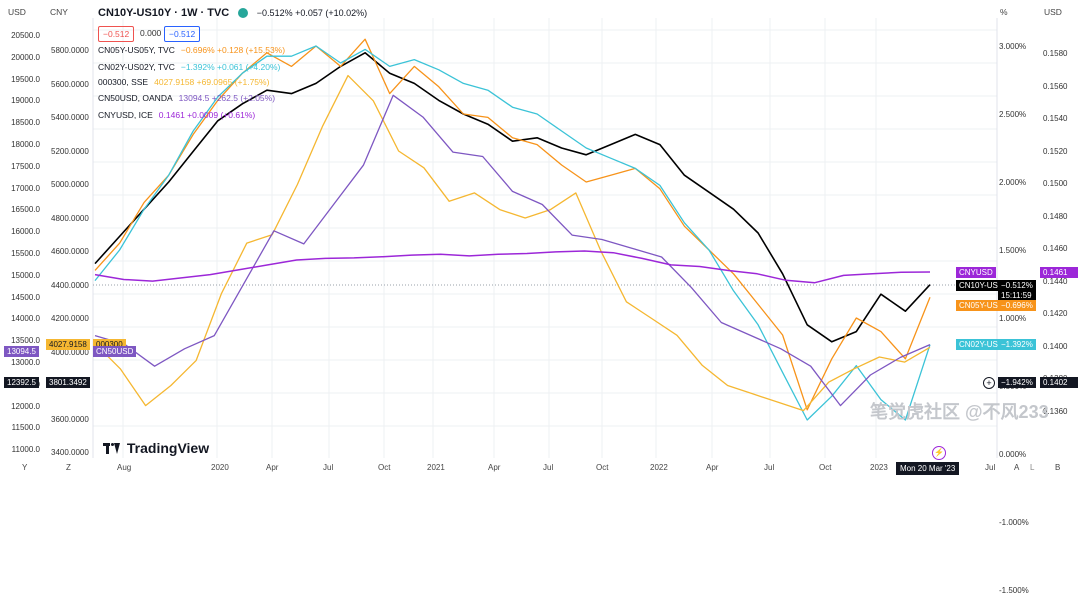 The height and width of the screenshot is (595, 1080). Describe the element at coordinates (1013, 46) in the screenshot. I see `axis-tick-label: 3.000%` at that location.